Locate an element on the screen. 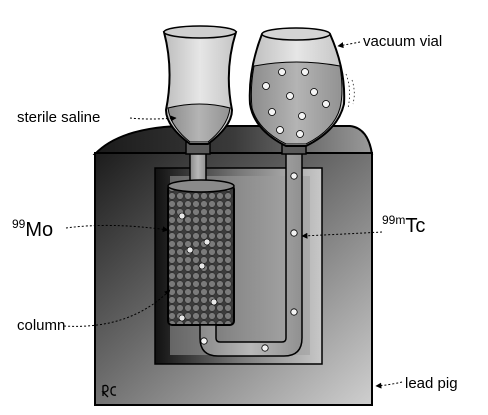 The width and height of the screenshot is (488, 415). tc-leader is located at coordinates (342, 235).